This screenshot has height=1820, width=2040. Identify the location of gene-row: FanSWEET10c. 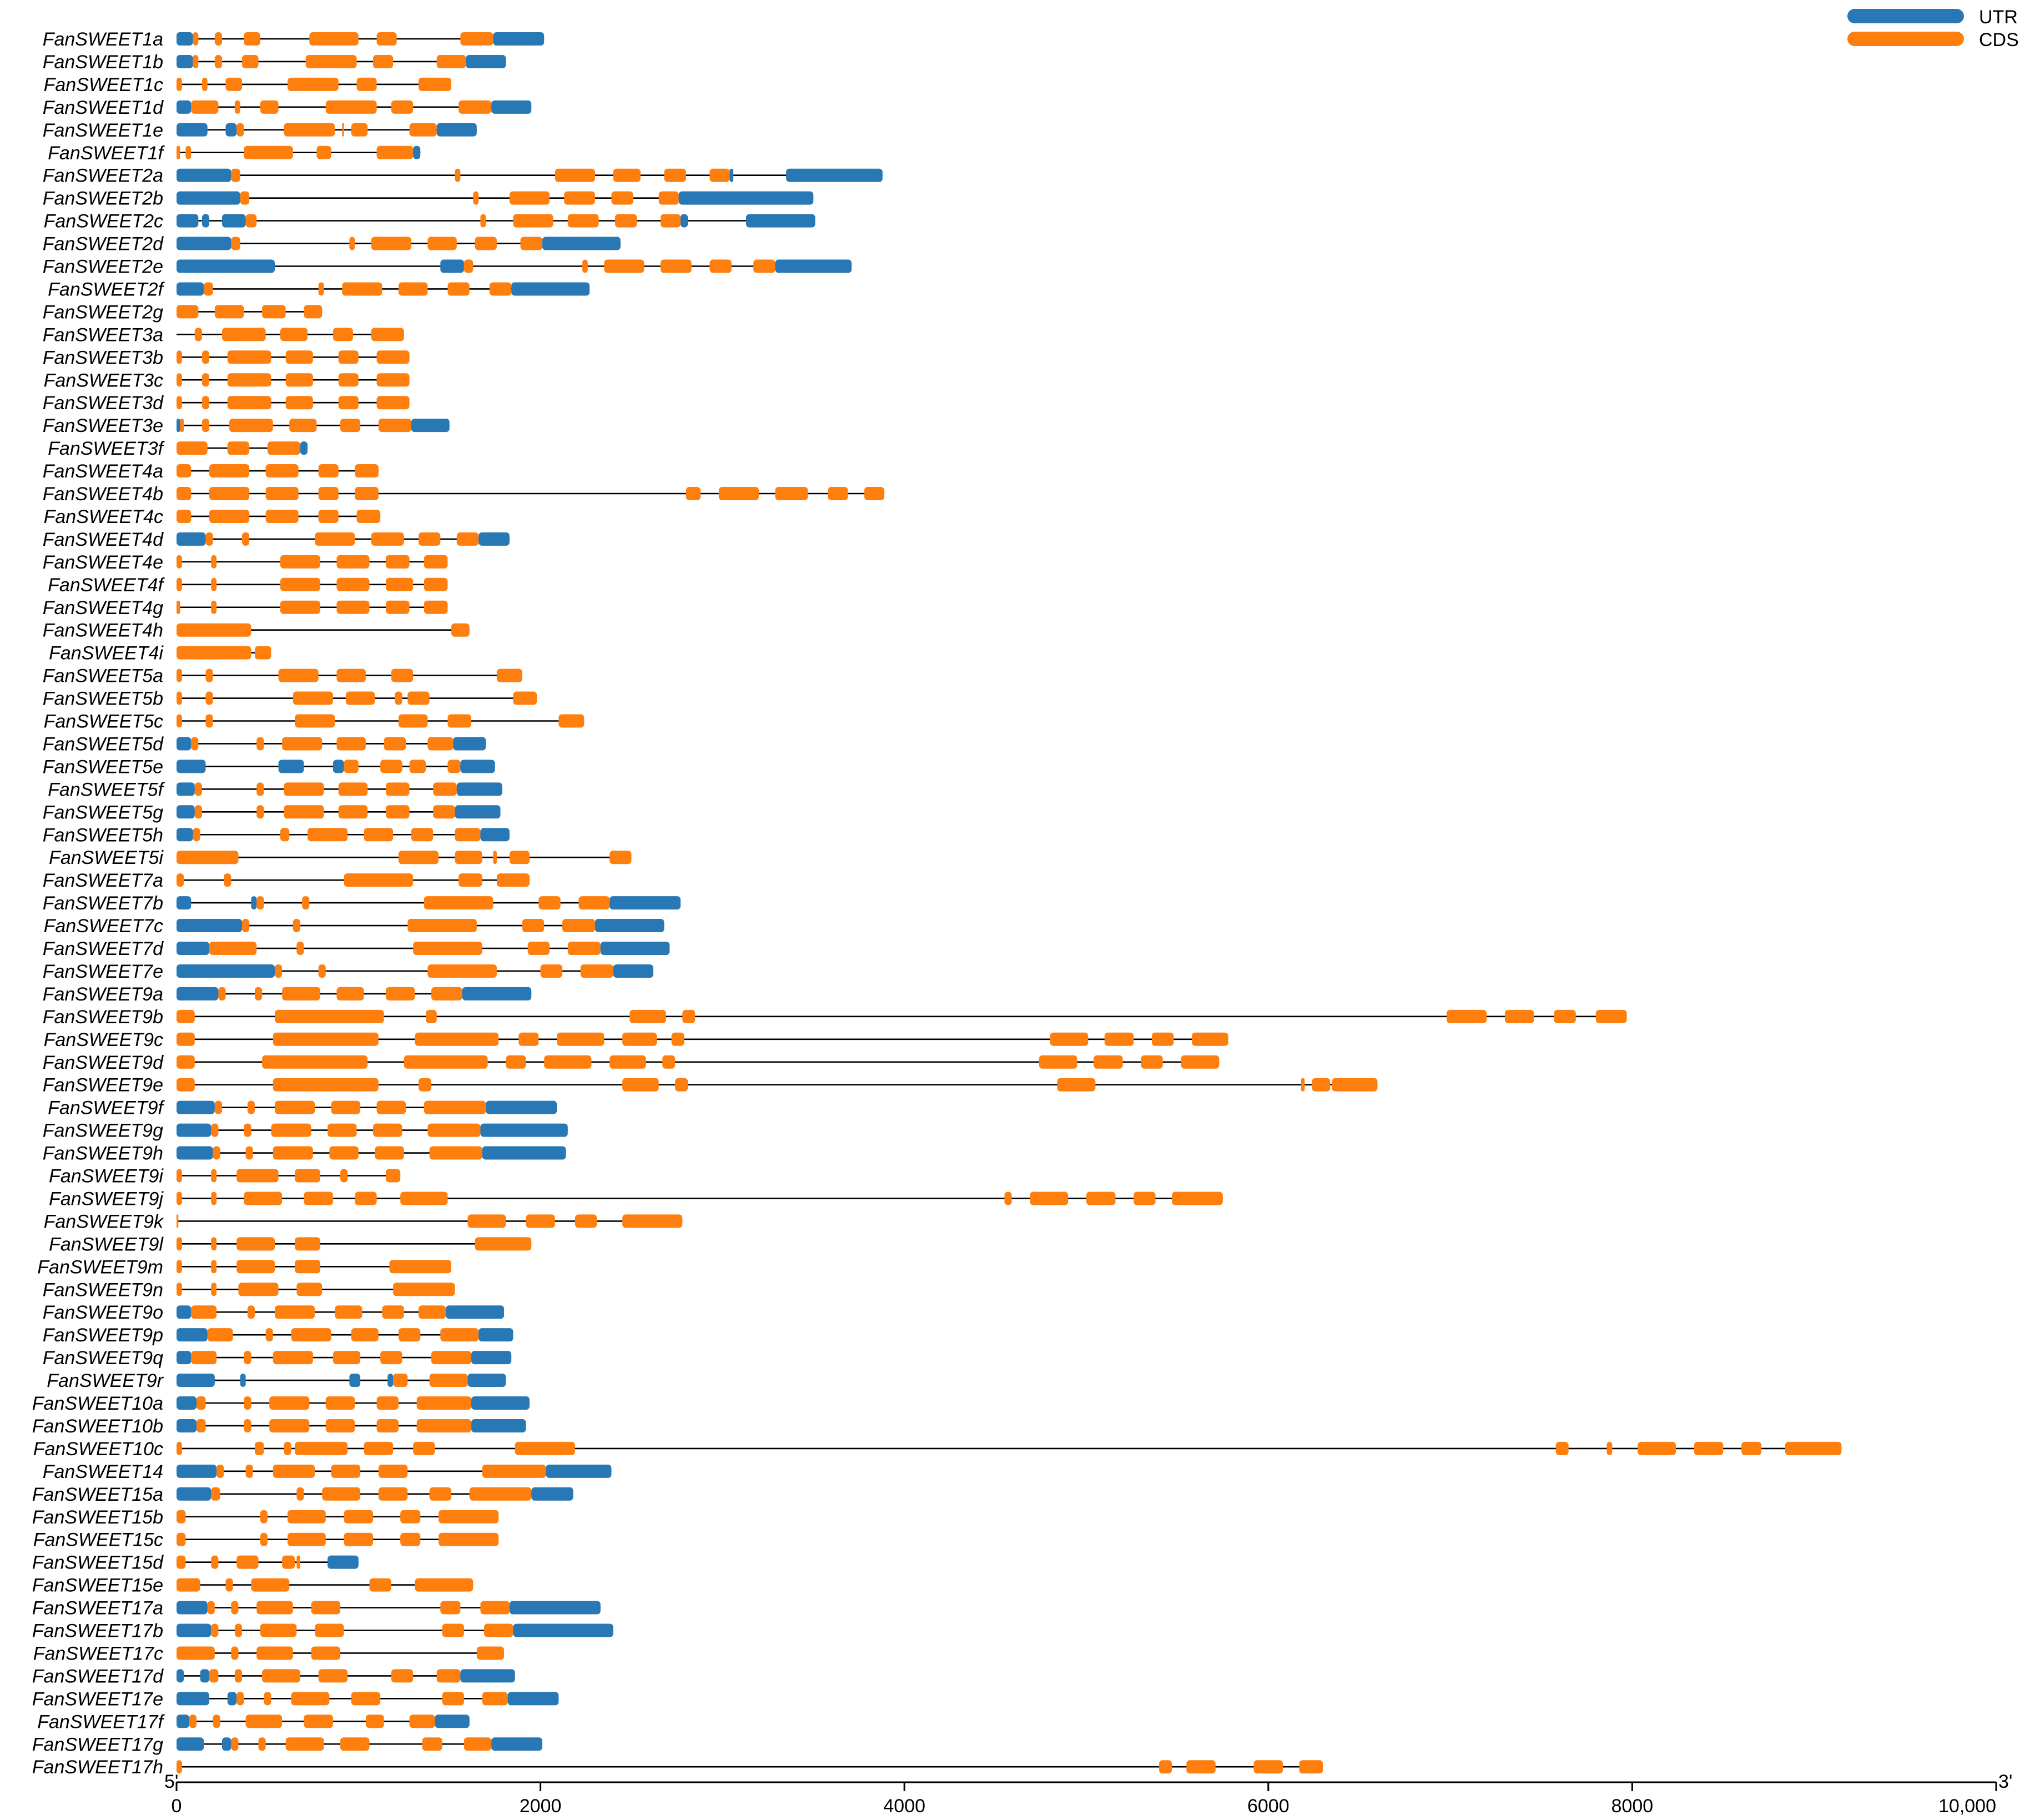
(937, 1449).